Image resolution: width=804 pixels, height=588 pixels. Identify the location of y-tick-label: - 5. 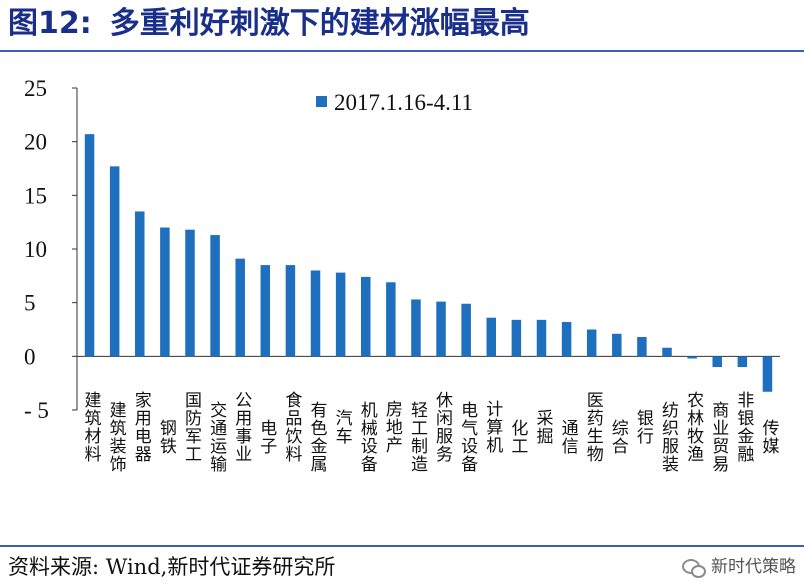
(36, 410).